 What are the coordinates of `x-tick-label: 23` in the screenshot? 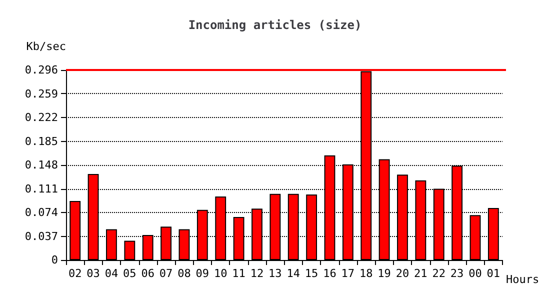 It's located at (457, 273).